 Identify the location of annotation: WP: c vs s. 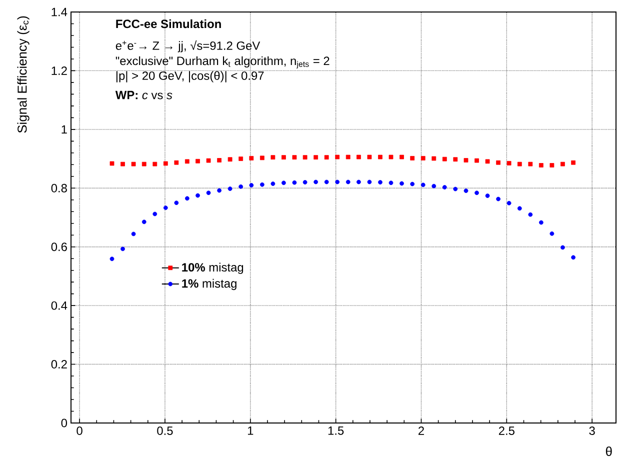
(143, 95).